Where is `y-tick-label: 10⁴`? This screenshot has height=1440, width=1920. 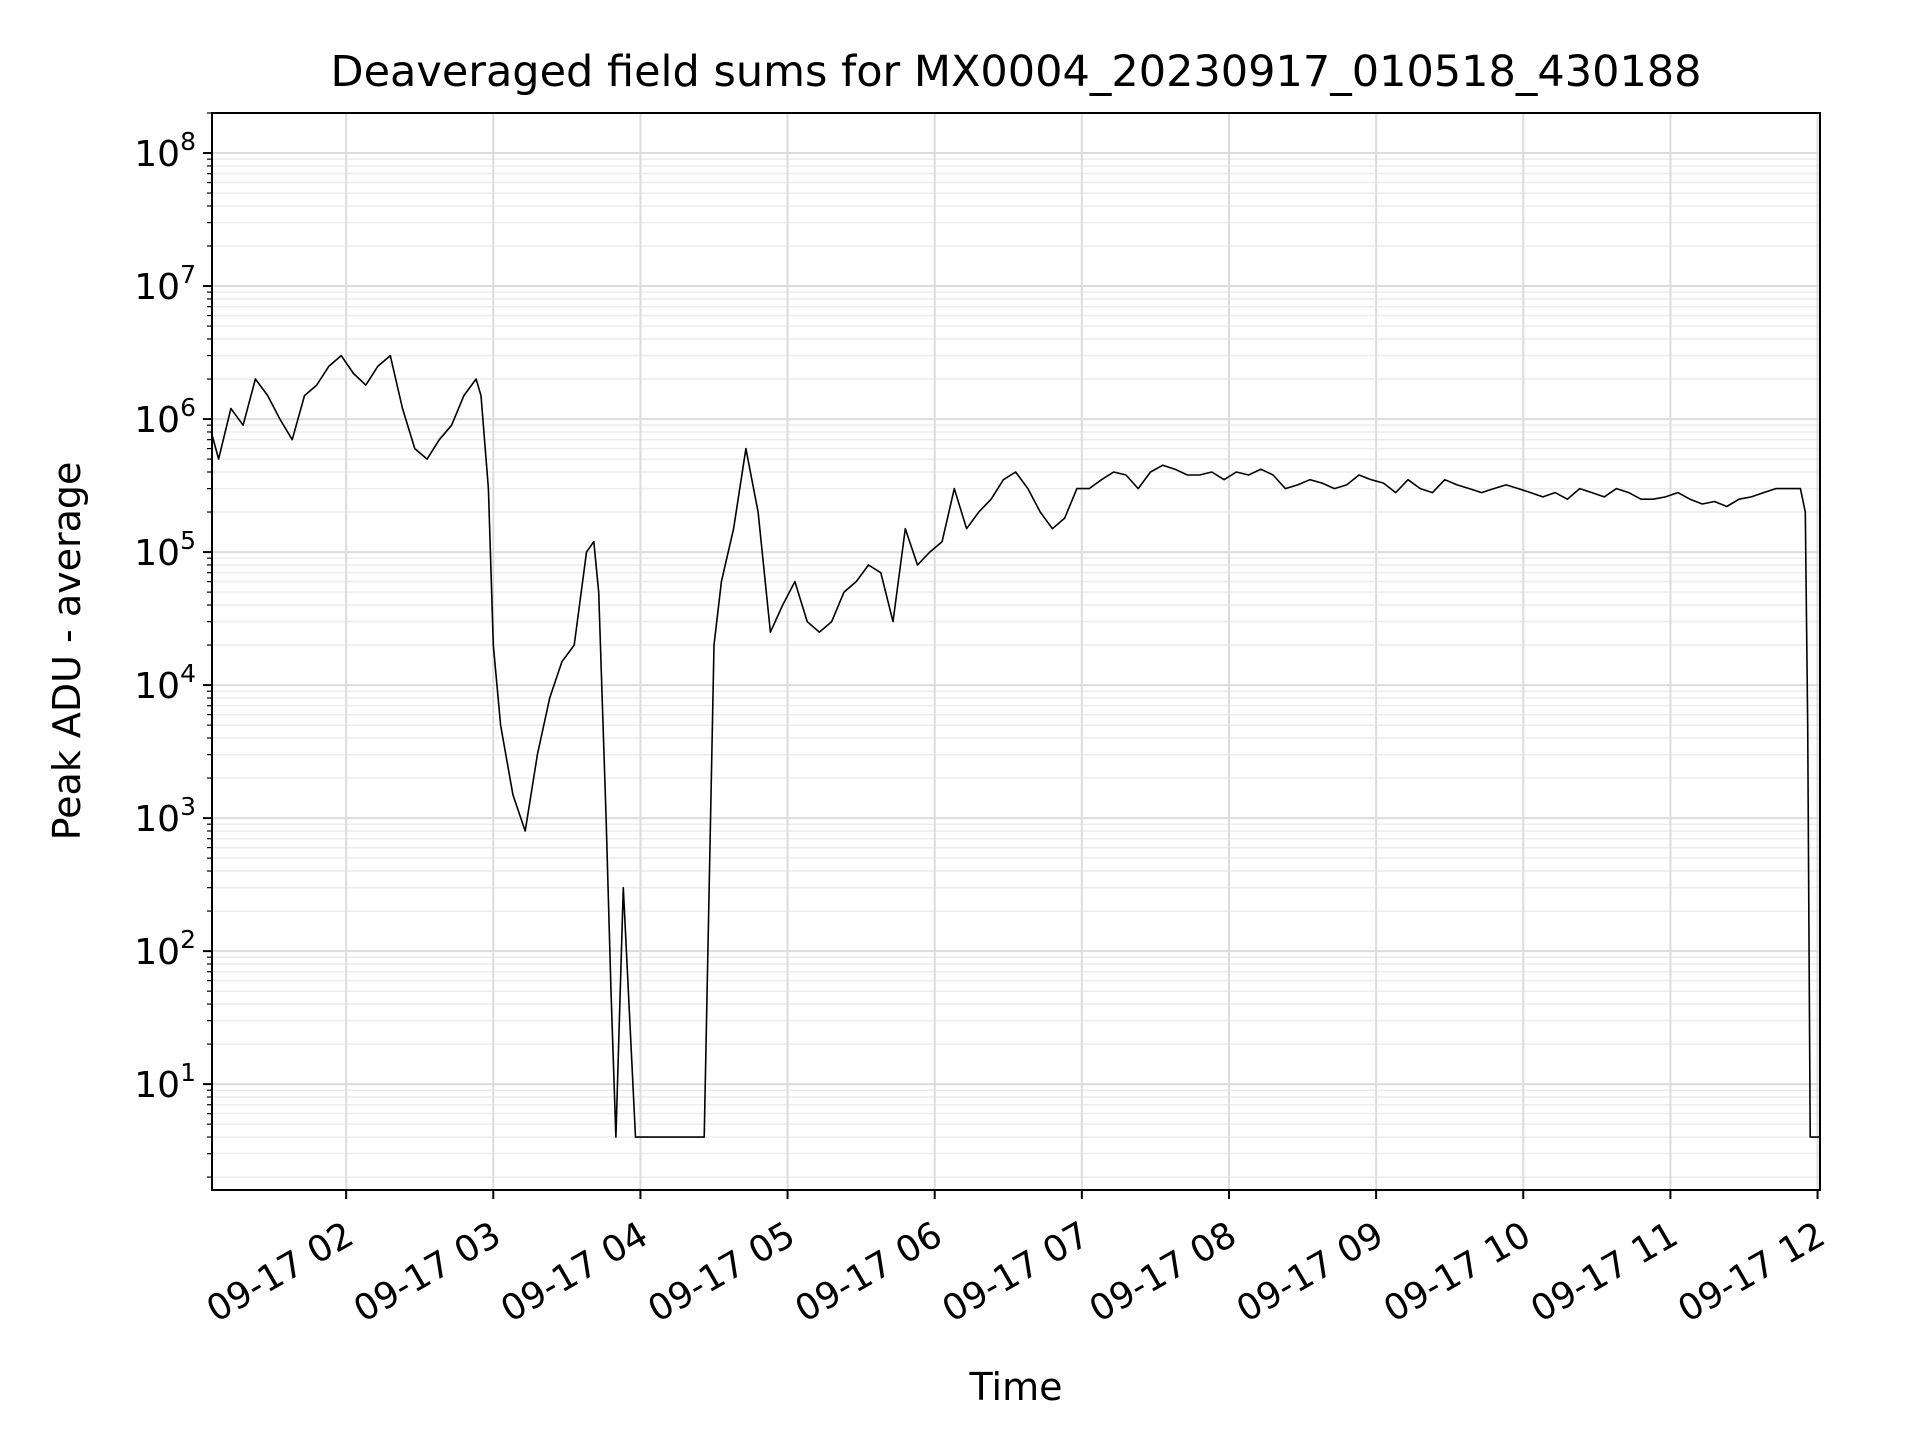
y-tick-label: 10⁴ is located at coordinates (165, 683).